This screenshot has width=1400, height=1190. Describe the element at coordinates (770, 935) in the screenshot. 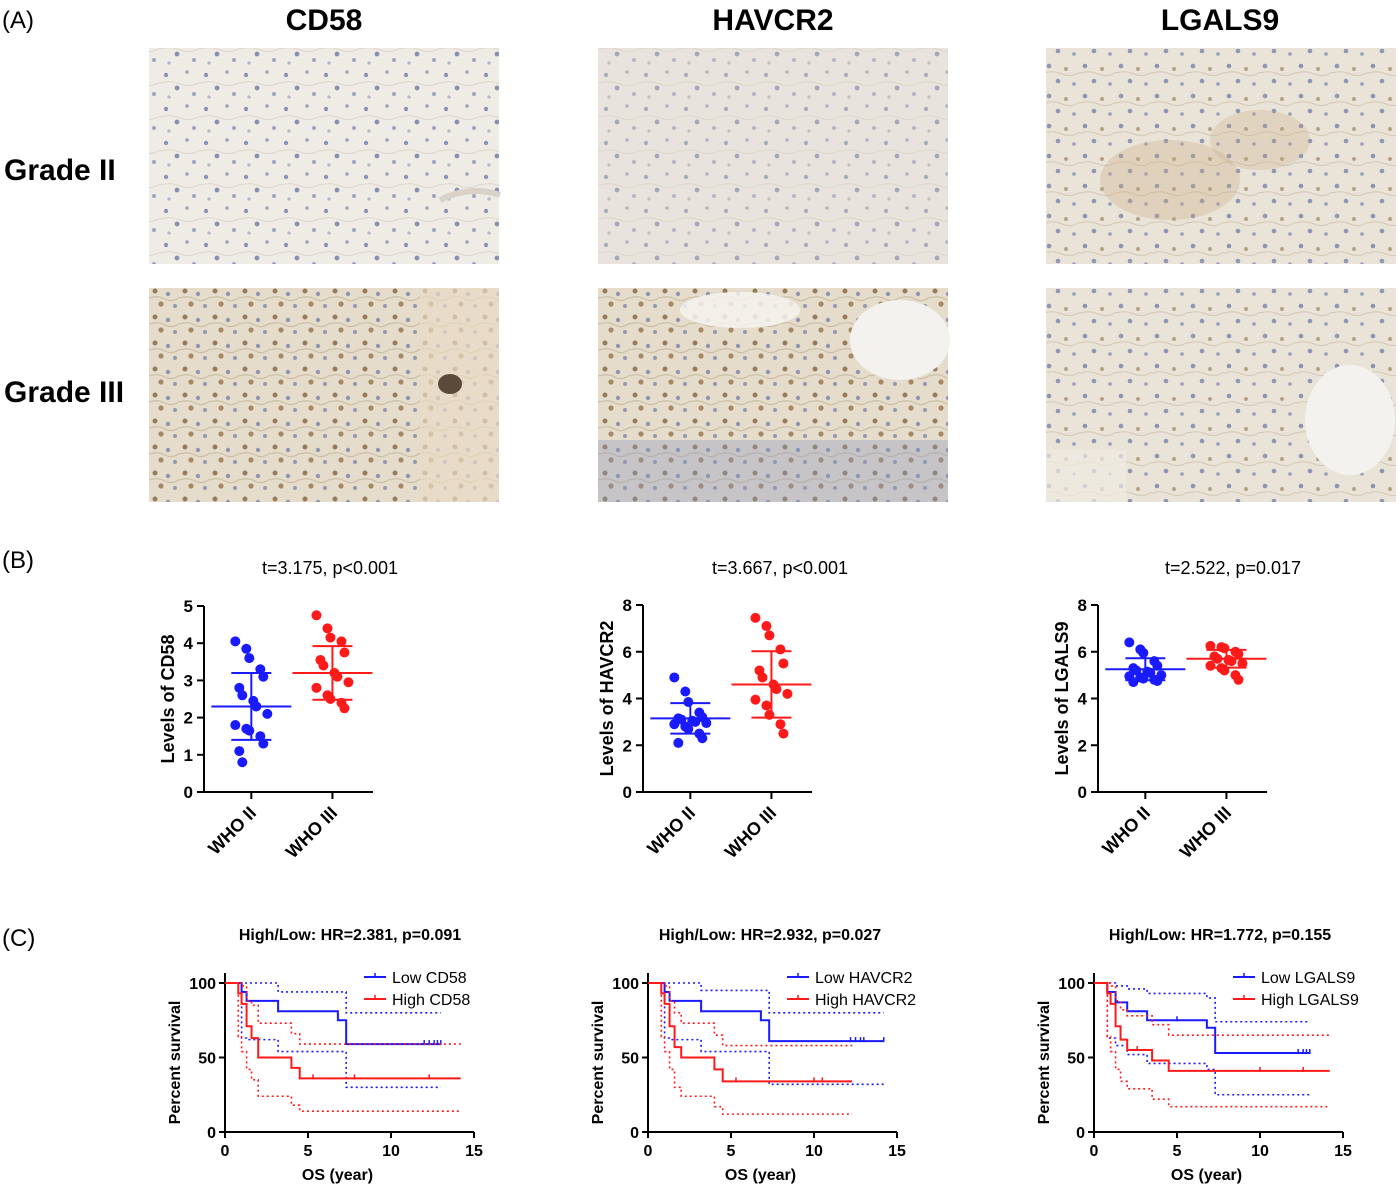

I see `chart-title: High/Low: HR=2.932, p=0.027` at that location.